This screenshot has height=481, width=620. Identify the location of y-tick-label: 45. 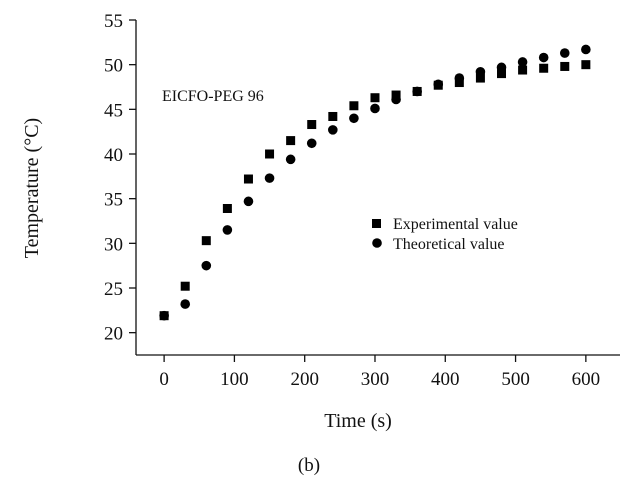
(113, 110).